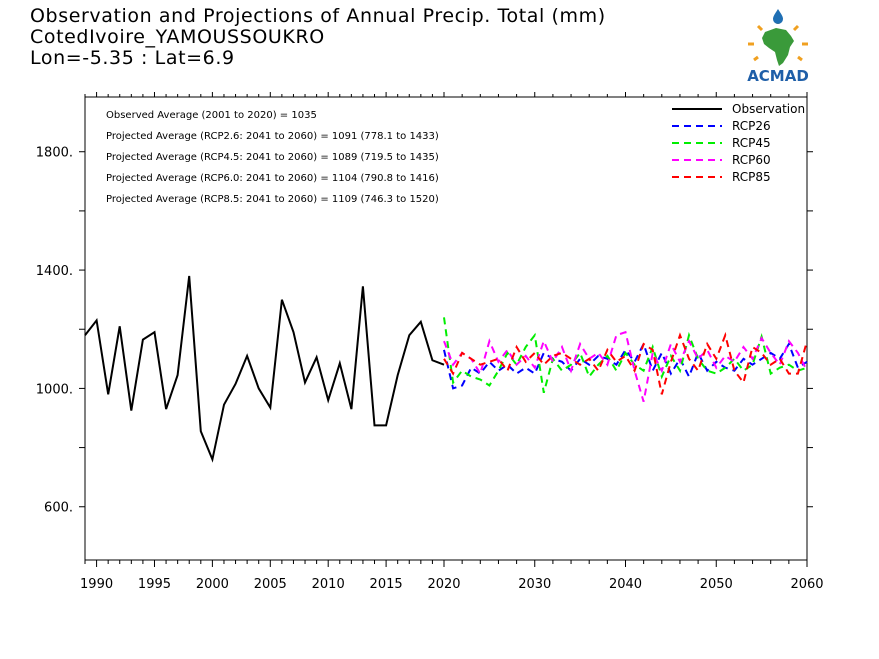  Describe the element at coordinates (768, 109) in the screenshot. I see `legend-label: Observation` at that location.